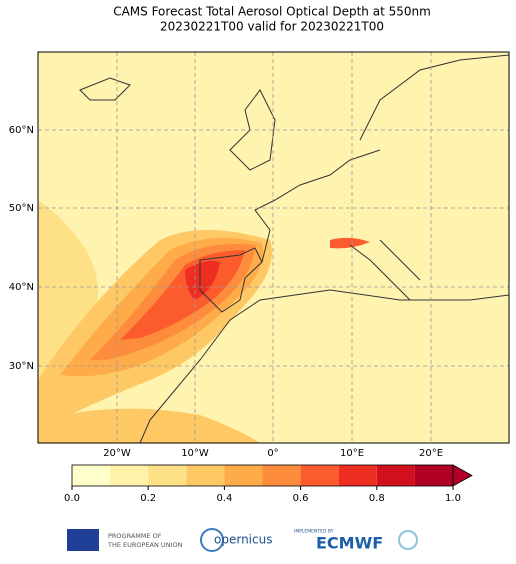 This screenshot has width=516, height=564. What do you see at coordinates (272, 27) in the screenshot?
I see `subtitle: 20230221T00 valid for 20230221T00` at bounding box center [272, 27].